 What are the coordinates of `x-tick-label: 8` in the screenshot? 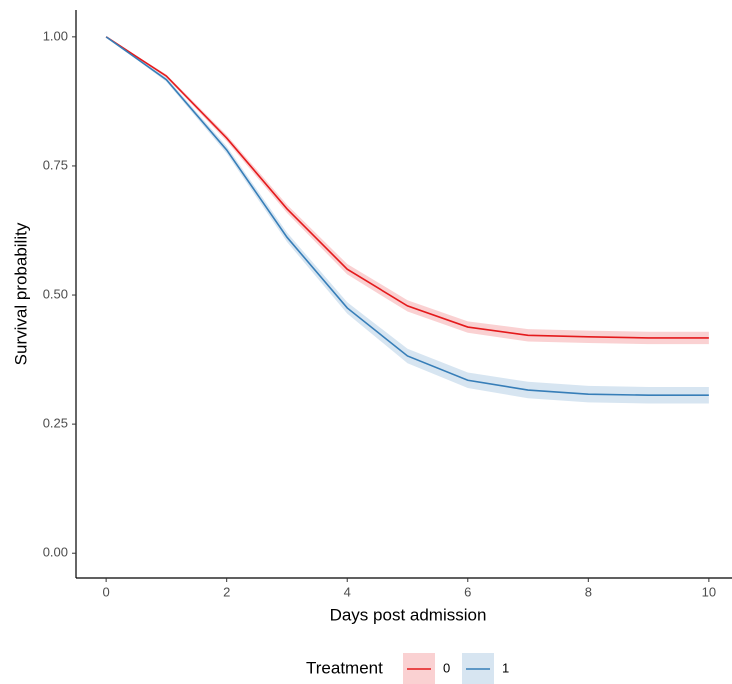 It's located at (588, 591).